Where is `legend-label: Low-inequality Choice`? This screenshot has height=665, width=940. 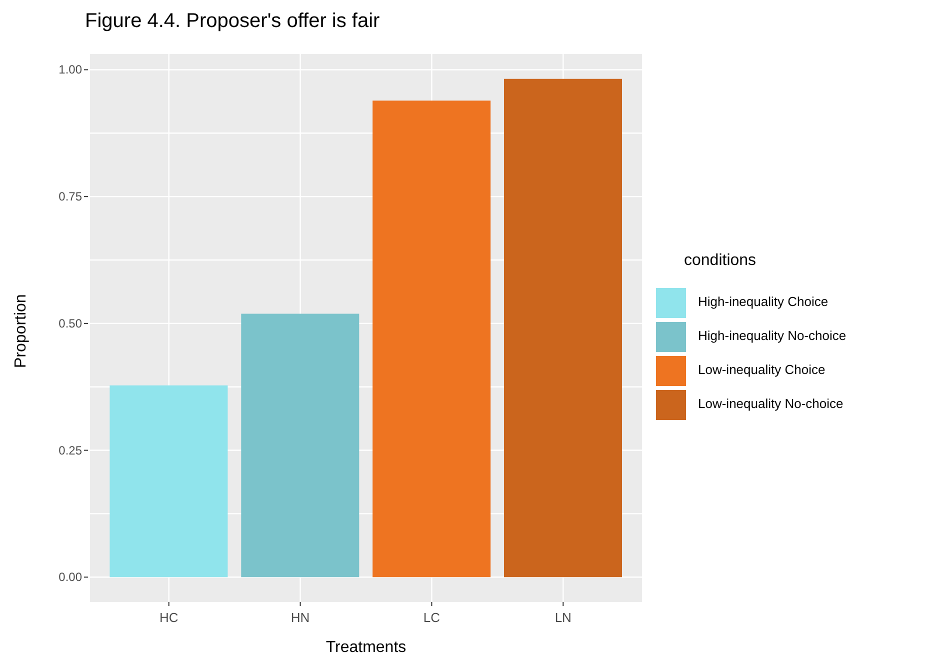 legend-label: Low-inequality Choice is located at coordinates (762, 369).